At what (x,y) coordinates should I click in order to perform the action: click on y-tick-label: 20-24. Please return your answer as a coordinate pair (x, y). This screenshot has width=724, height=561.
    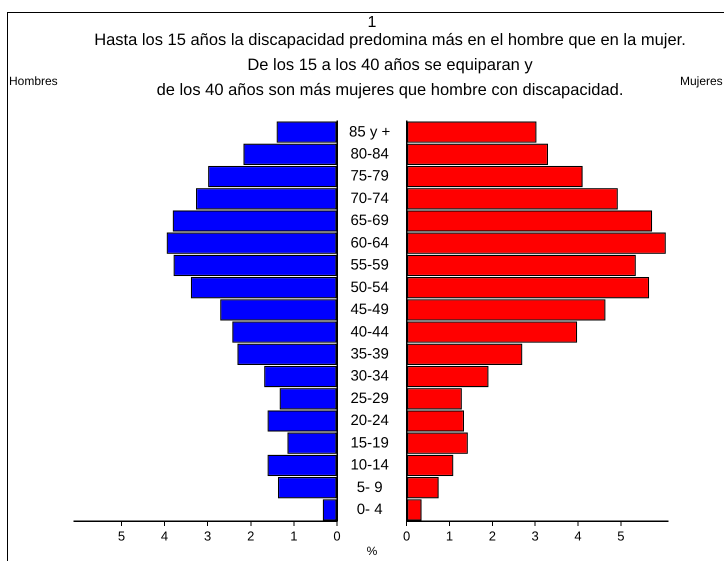
    Looking at the image, I should click on (369, 421).